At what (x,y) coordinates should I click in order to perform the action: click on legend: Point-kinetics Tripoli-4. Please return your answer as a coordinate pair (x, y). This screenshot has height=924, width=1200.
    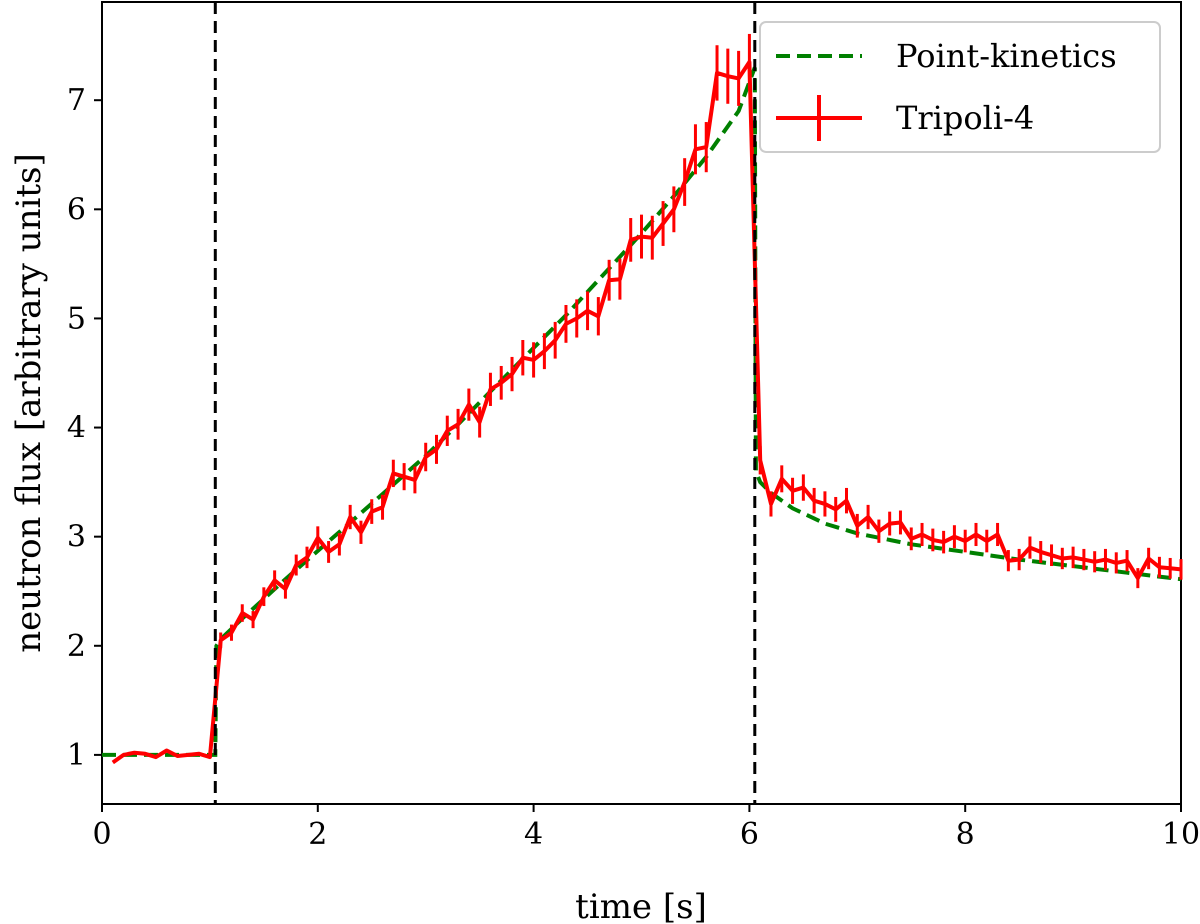
    Looking at the image, I should click on (960, 87).